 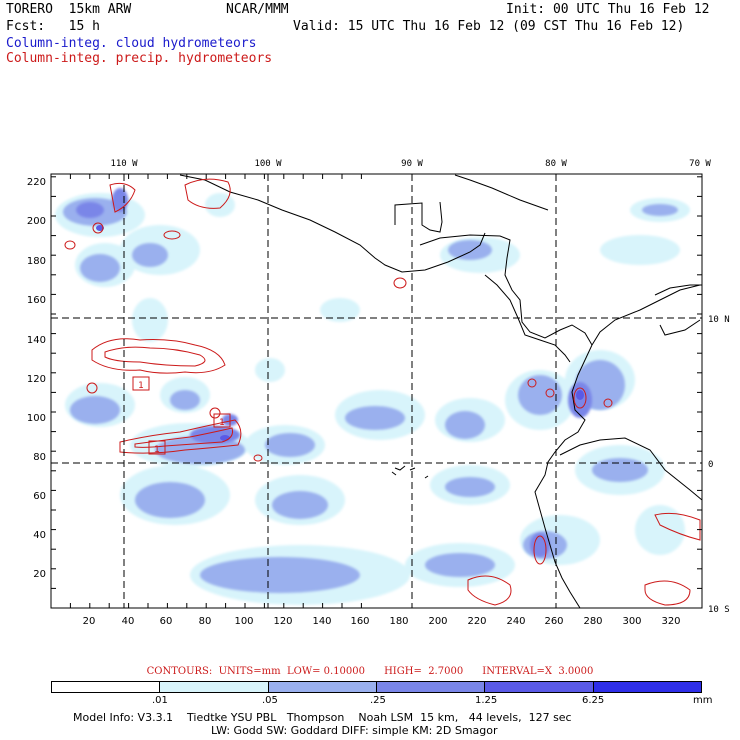 What do you see at coordinates (36, 418) in the screenshot?
I see `y-index: 100` at bounding box center [36, 418].